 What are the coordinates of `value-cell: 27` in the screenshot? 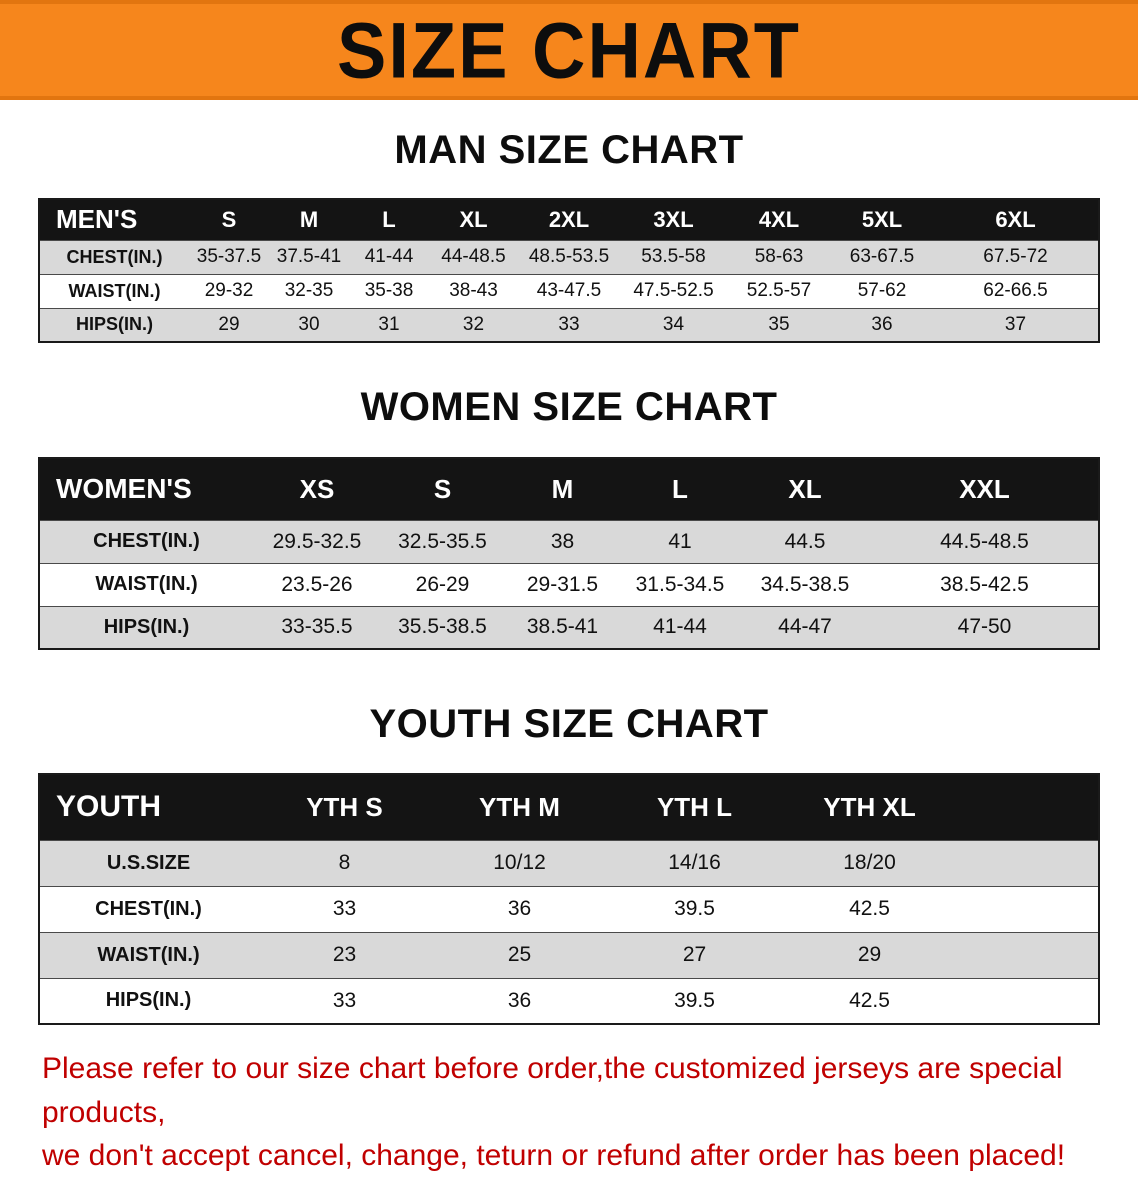 It's located at (694, 954).